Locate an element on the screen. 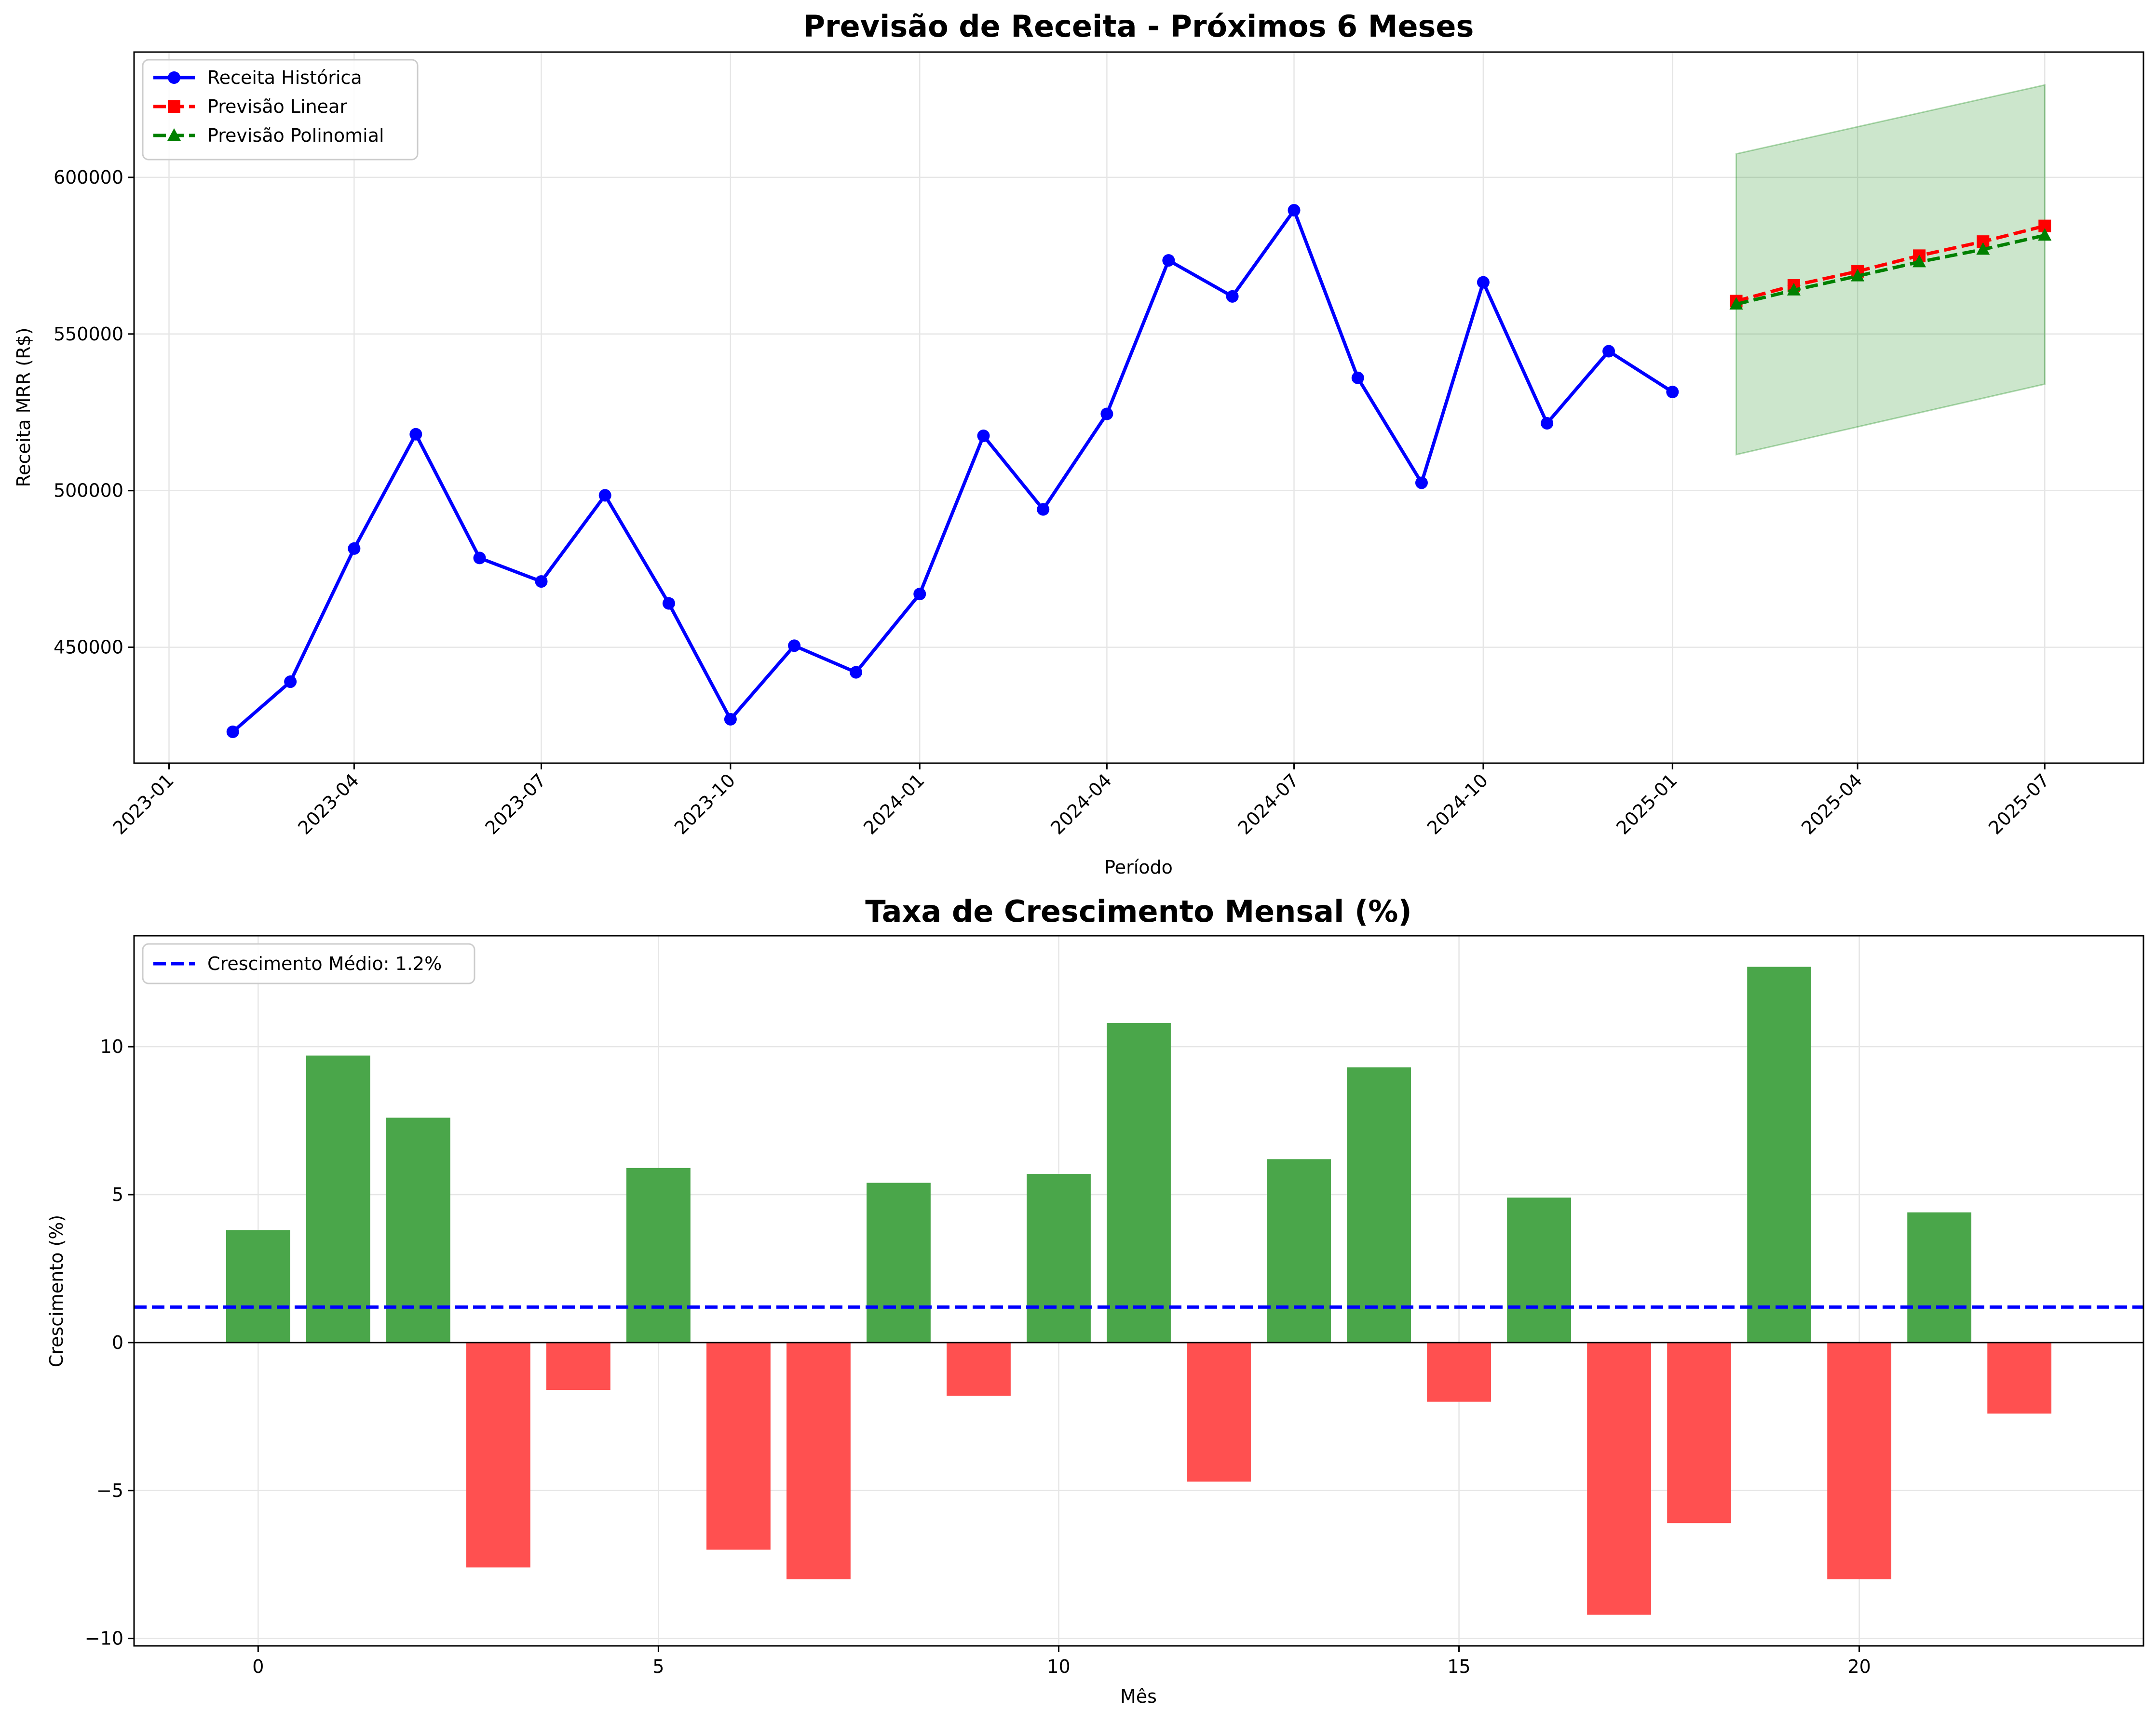 The width and height of the screenshot is (2156, 1723). x-tick-label: 2023-04 is located at coordinates (328, 803).